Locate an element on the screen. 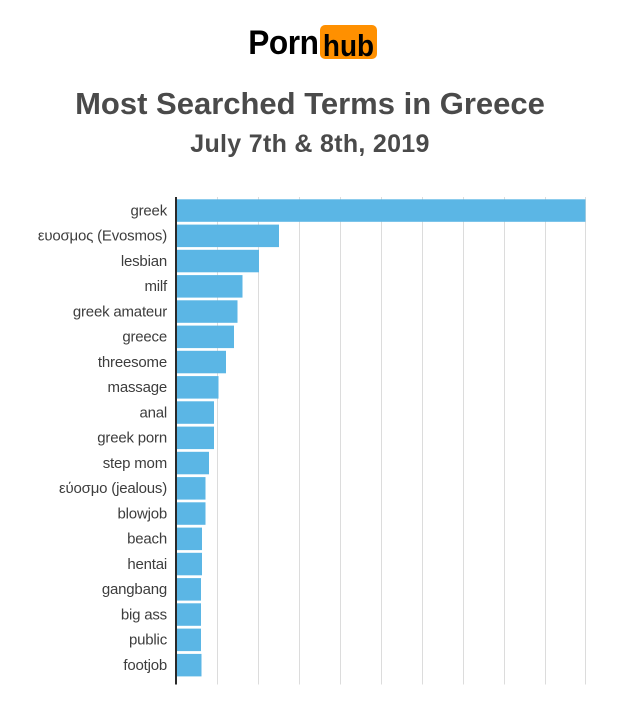  svg-text: anal is located at coordinates (153, 412).